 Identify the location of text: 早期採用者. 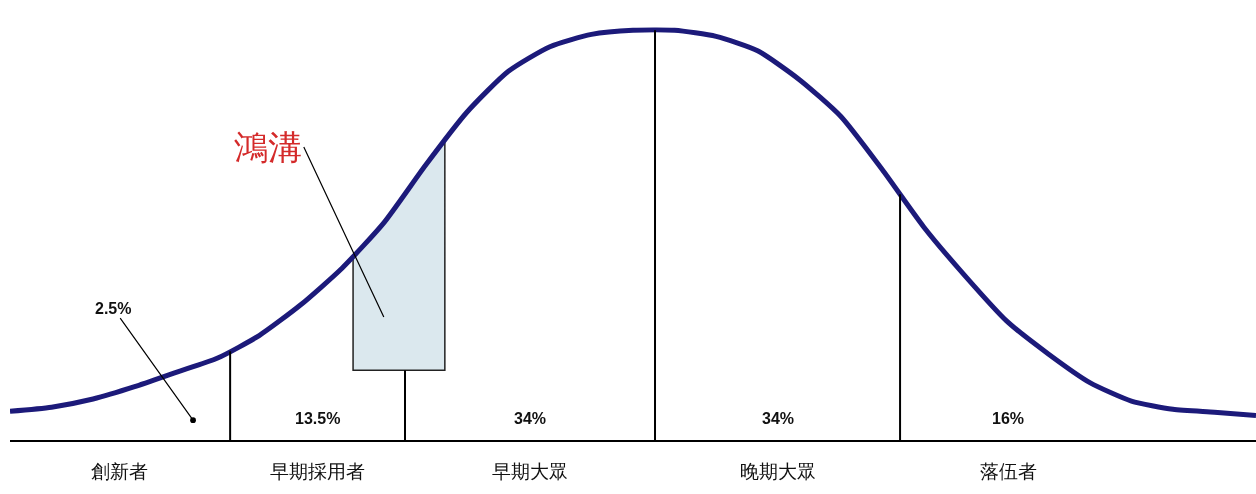
(317, 471).